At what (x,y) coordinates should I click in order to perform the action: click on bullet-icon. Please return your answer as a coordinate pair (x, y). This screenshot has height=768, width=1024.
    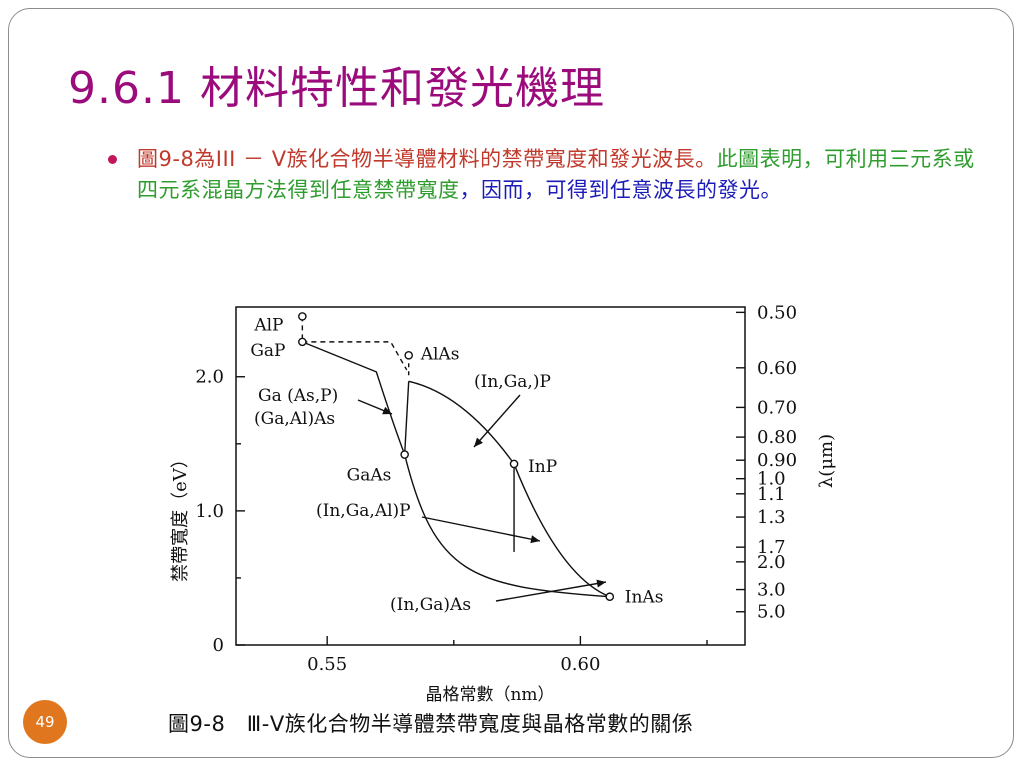
    Looking at the image, I should click on (112, 159).